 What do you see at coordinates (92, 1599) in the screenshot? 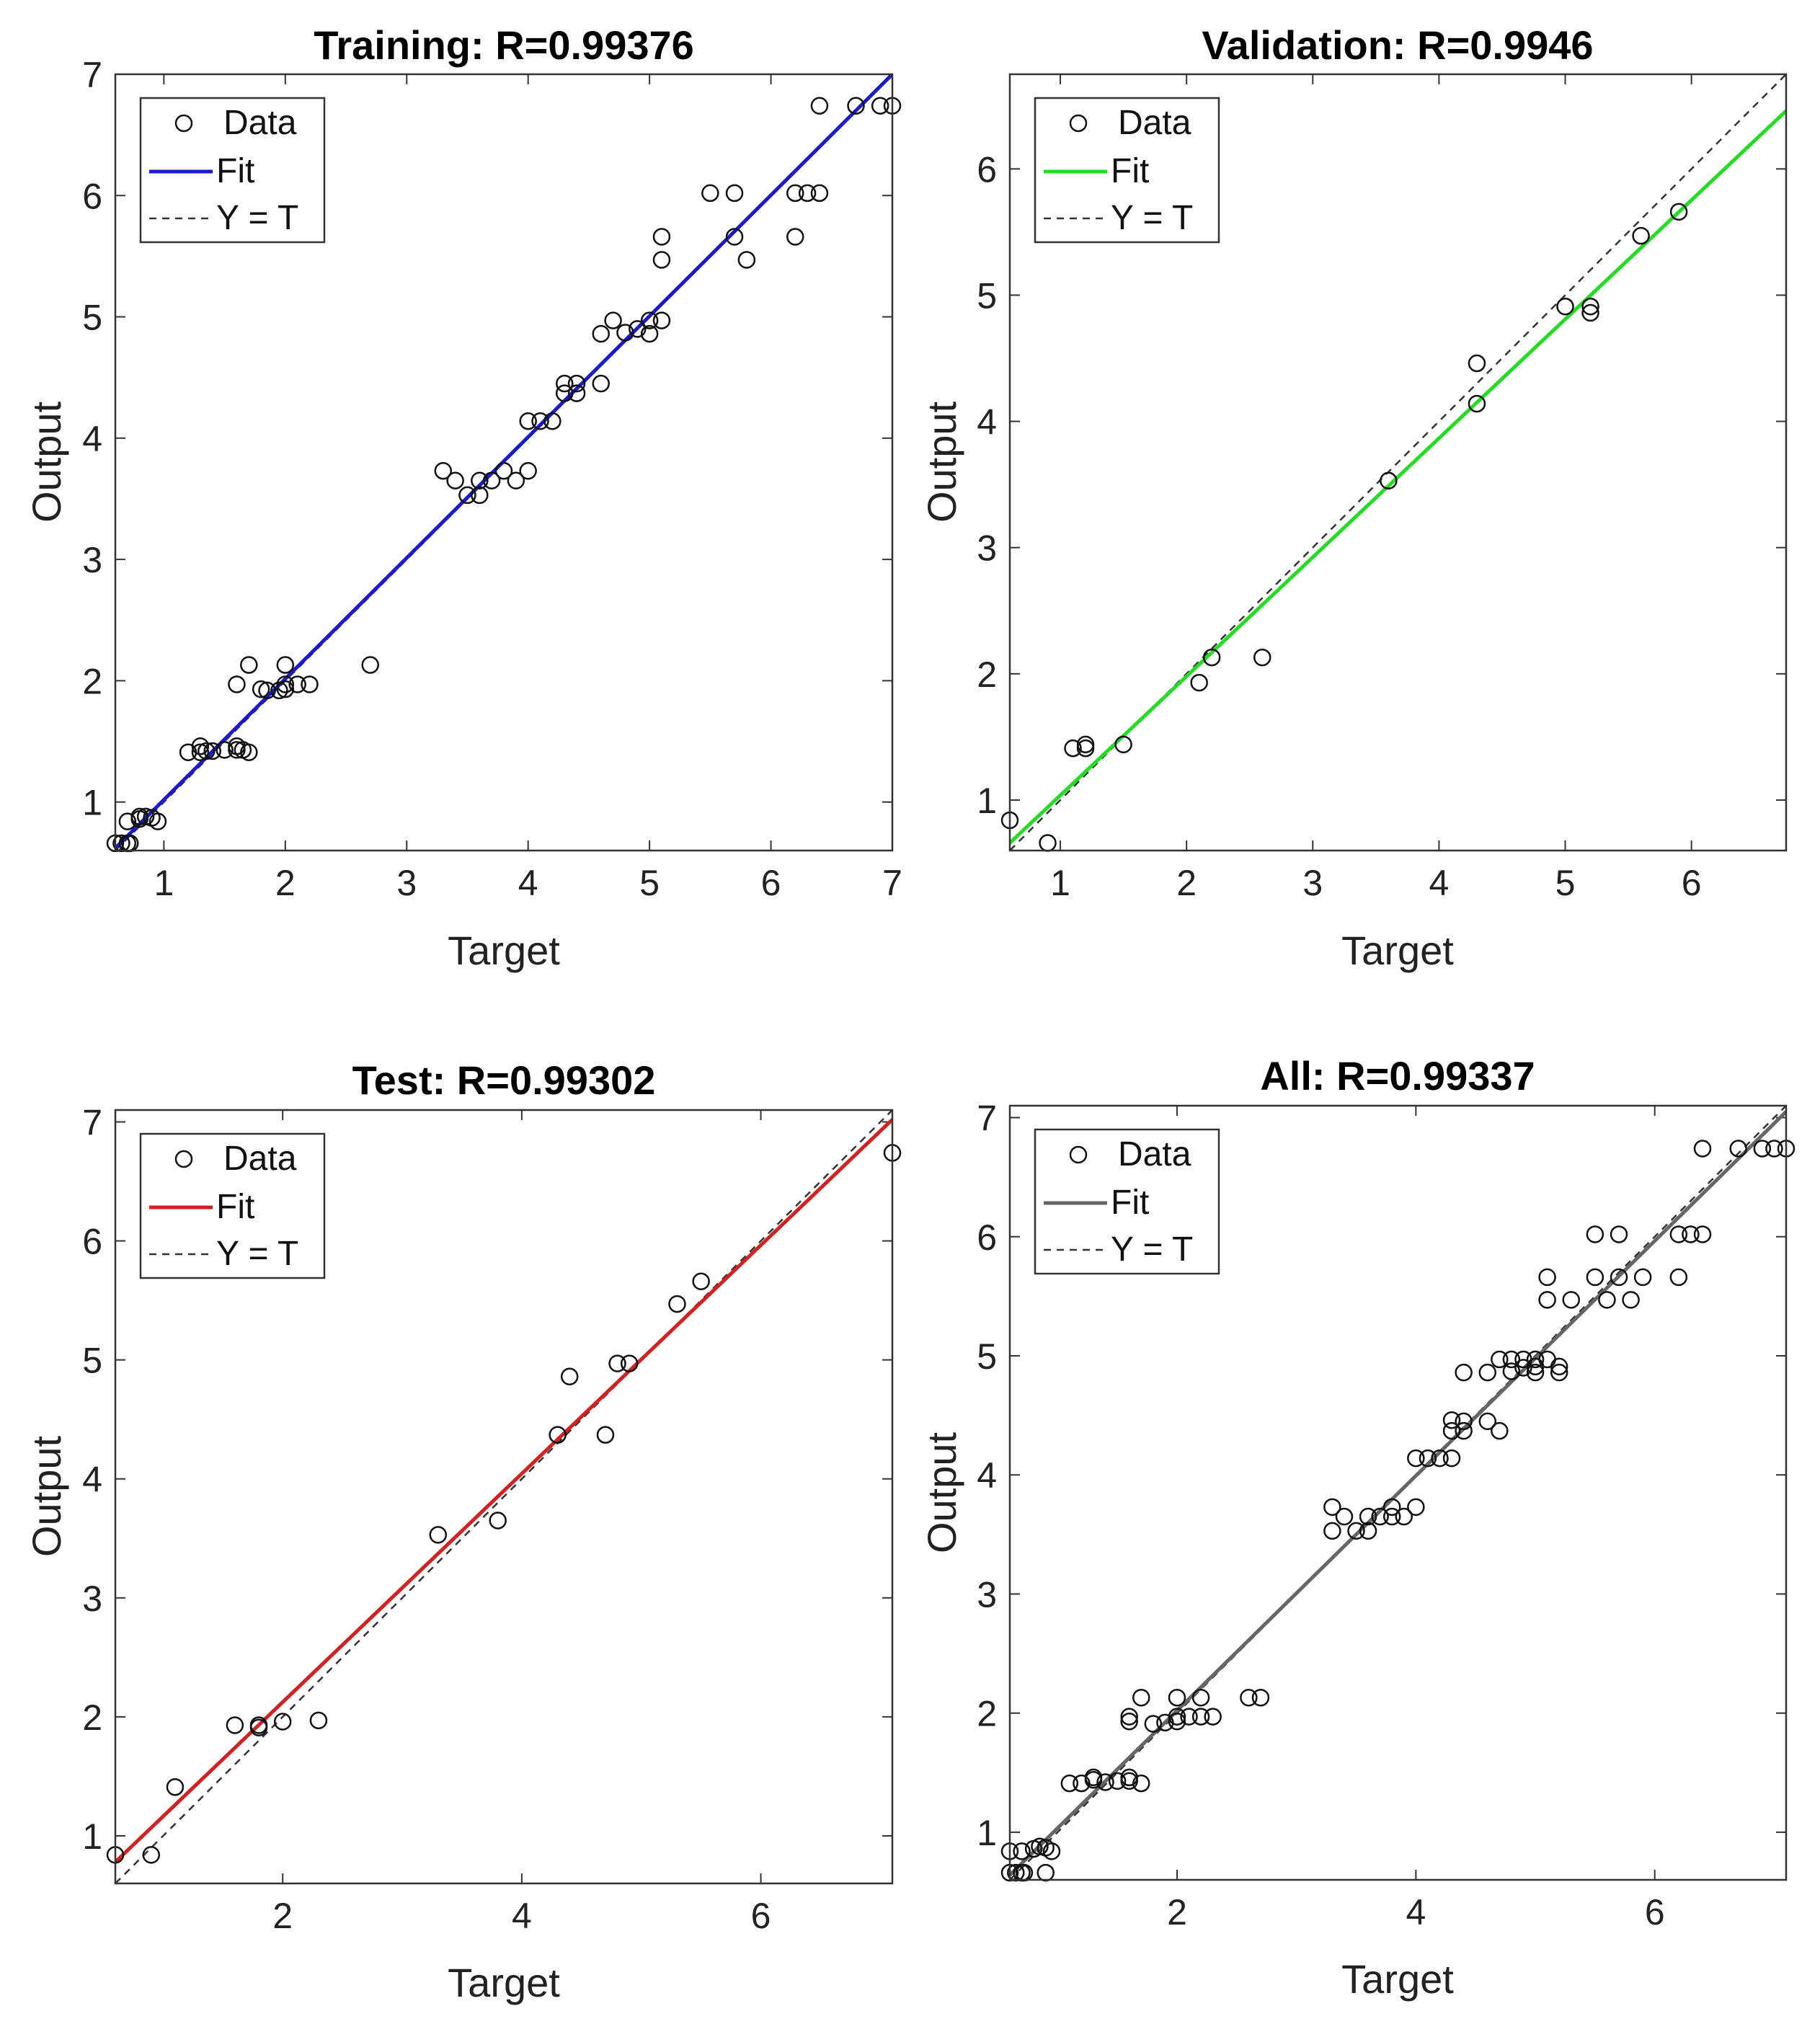
I see `y-tick-label: 3` at bounding box center [92, 1599].